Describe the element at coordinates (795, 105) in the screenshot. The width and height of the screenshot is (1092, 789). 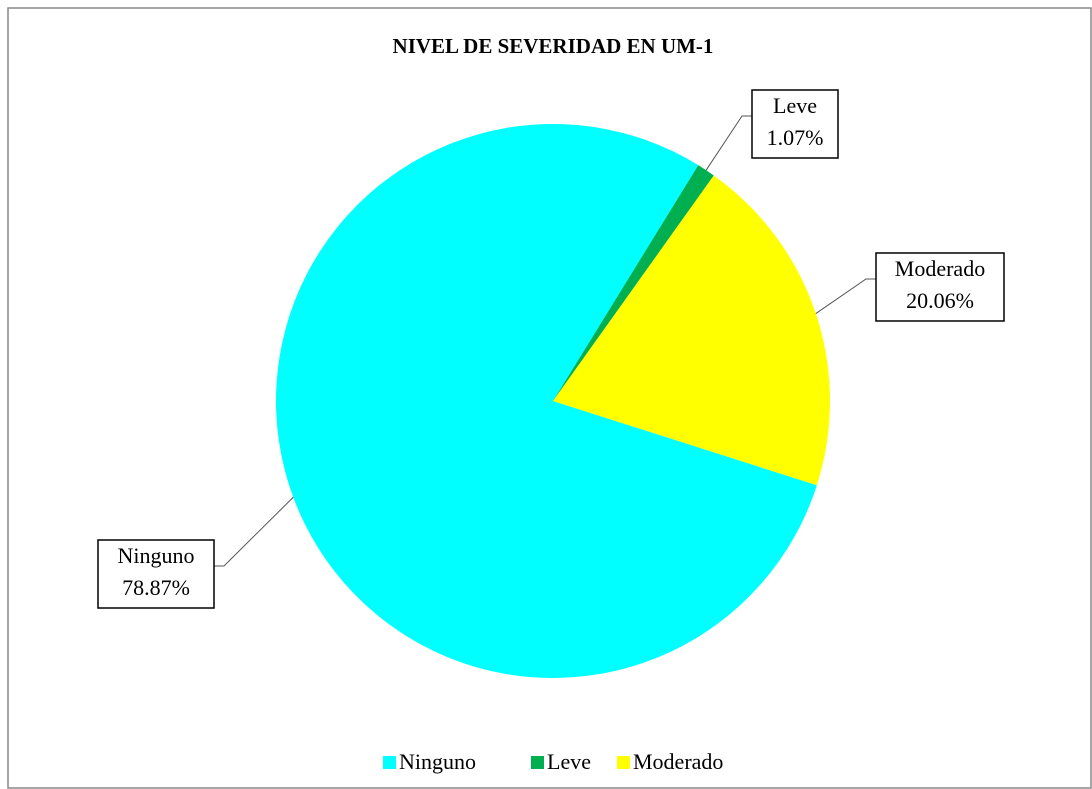
I see `data-label-name: Leve` at that location.